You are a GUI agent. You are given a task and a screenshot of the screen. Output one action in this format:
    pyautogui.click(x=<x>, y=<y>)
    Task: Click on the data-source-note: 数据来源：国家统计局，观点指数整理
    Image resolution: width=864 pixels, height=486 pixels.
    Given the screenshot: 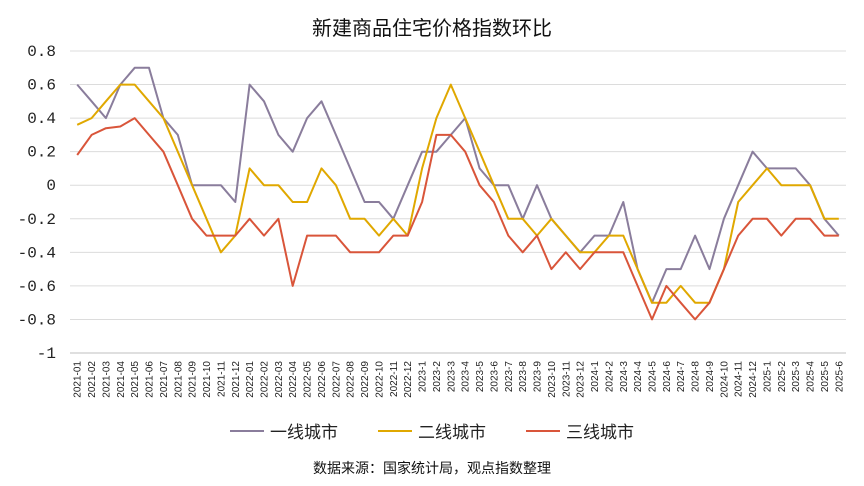 What is the action you would take?
    pyautogui.click(x=432, y=469)
    